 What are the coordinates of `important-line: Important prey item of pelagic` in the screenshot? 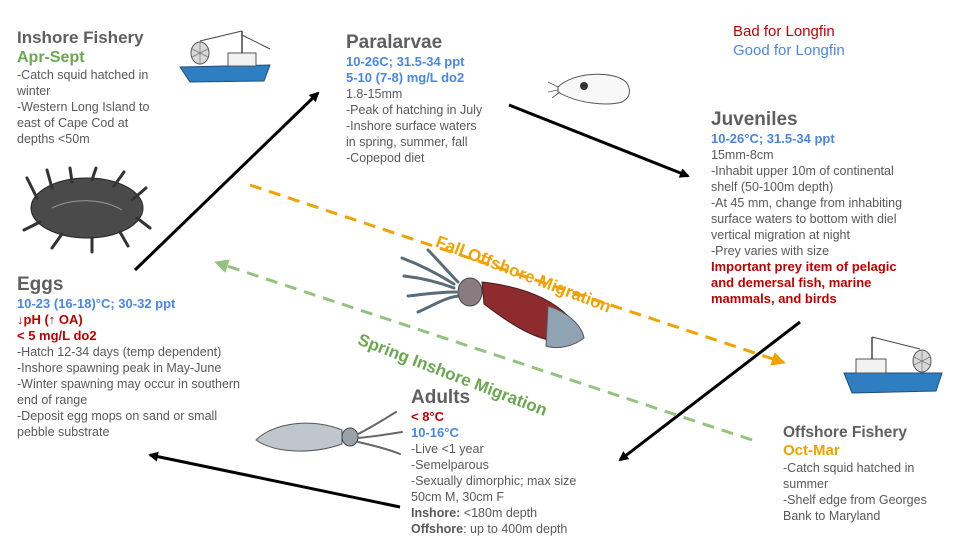 It's located at (804, 266).